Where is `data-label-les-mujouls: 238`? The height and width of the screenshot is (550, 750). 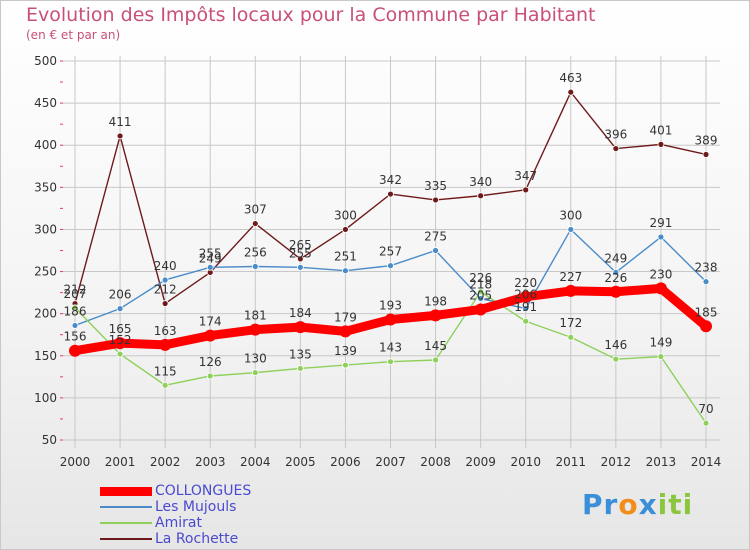
data-label-les-mujouls: 238 is located at coordinates (706, 268).